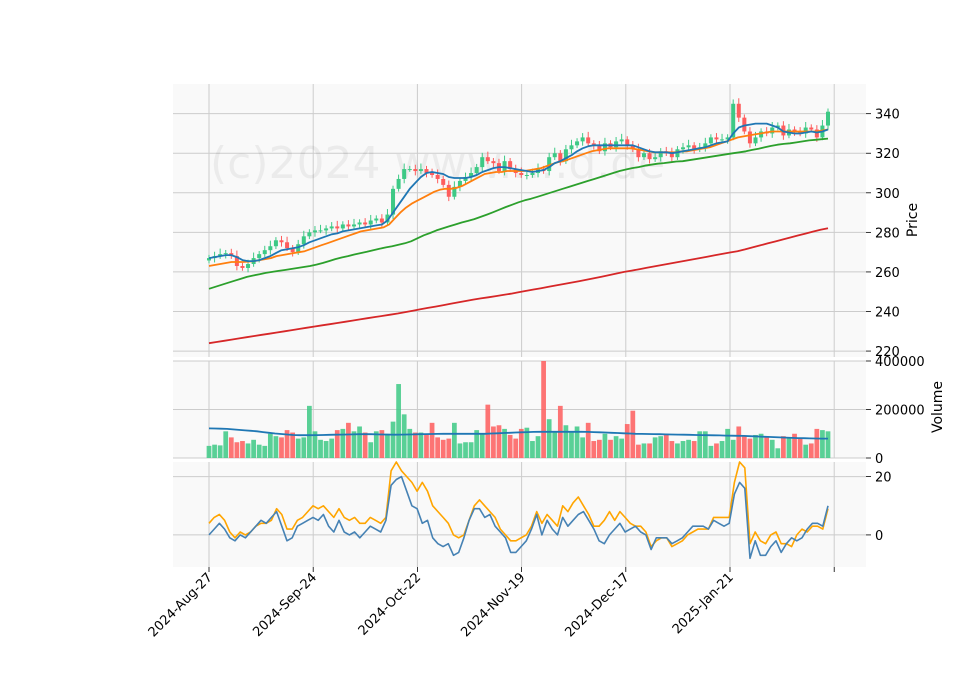  I want to click on oscillator-fast-line, so click(518, 517).